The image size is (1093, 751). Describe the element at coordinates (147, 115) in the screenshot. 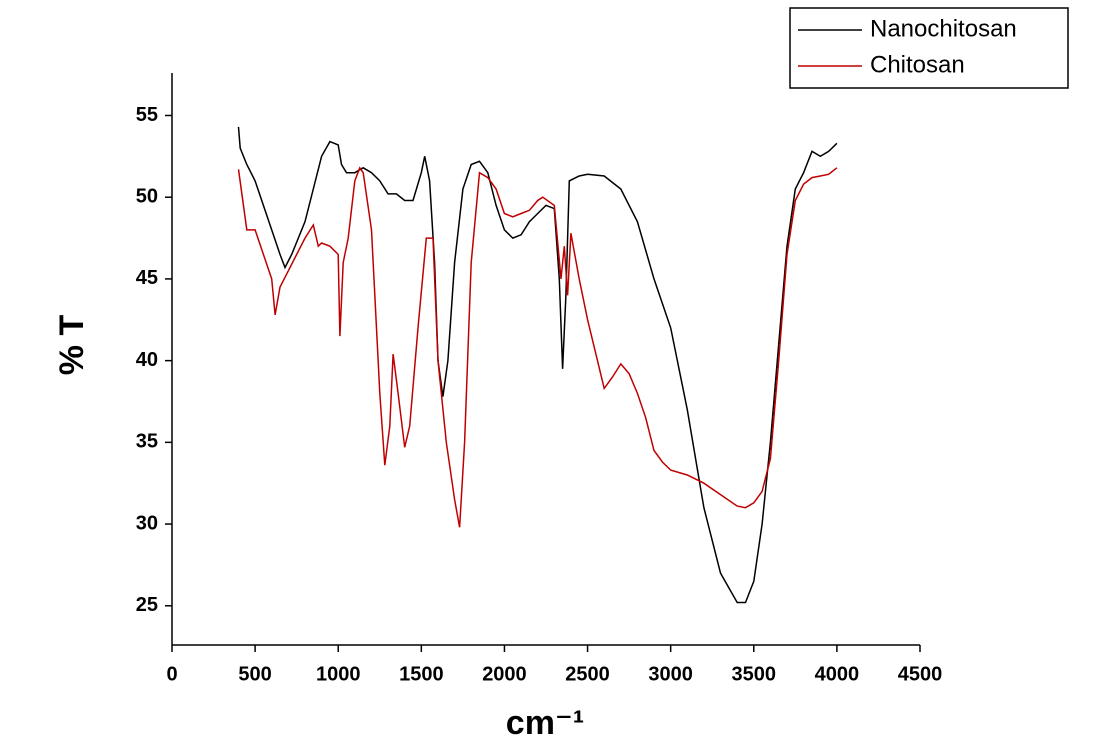

I see `y-tick-label: 55` at that location.